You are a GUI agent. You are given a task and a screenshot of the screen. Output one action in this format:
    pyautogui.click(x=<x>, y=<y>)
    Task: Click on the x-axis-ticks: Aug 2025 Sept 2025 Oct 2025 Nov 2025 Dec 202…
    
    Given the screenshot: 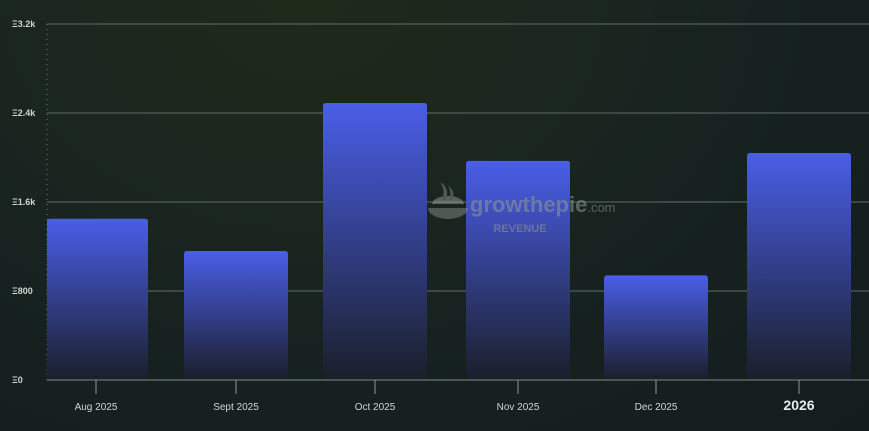 What is the action you would take?
    pyautogui.click(x=445, y=396)
    